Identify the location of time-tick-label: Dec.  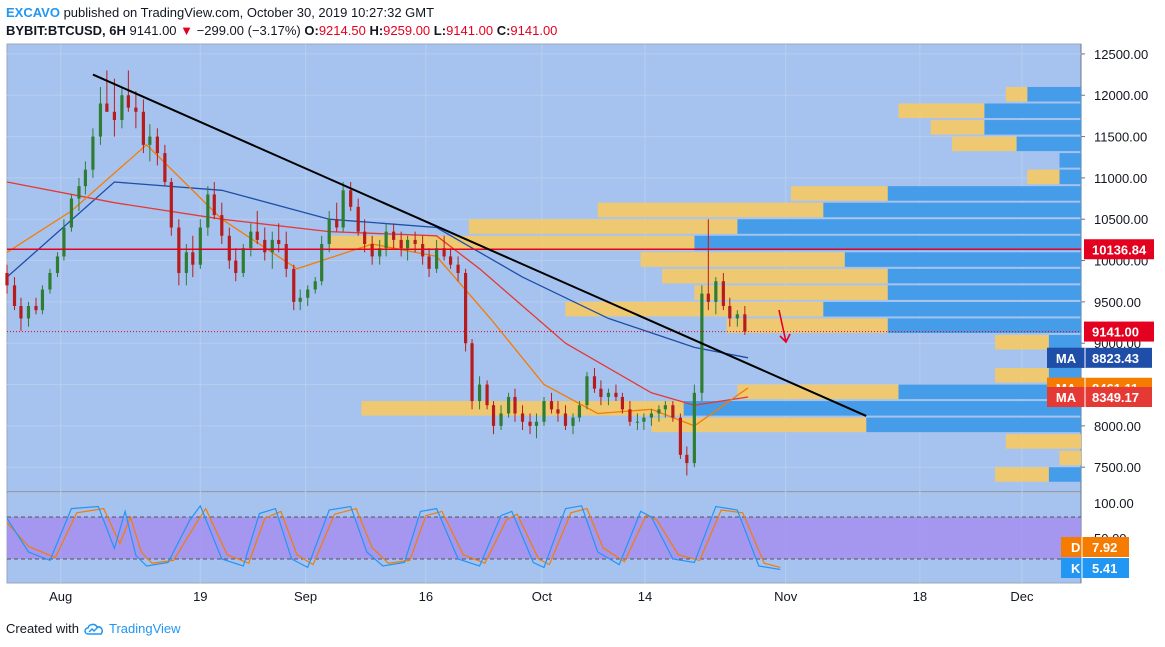
(1022, 596).